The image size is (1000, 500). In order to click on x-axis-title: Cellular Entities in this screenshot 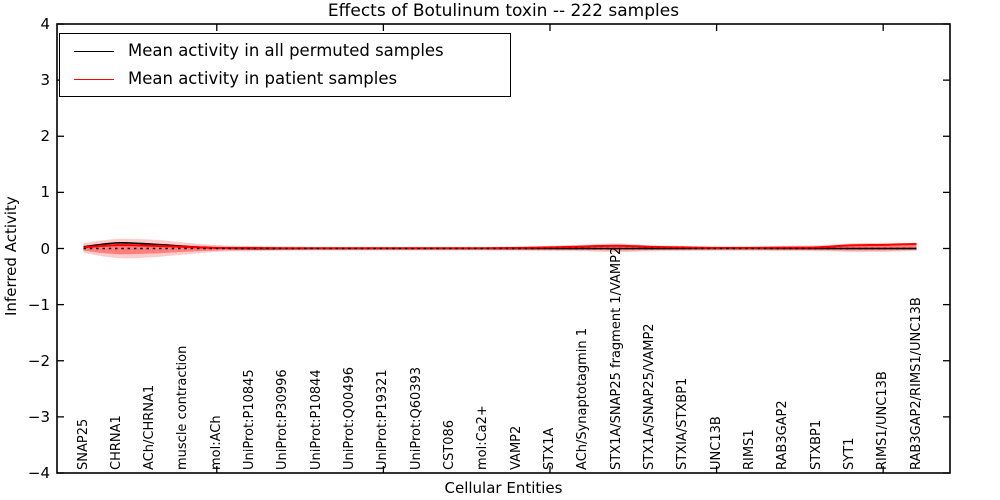, I will do `click(503, 488)`.